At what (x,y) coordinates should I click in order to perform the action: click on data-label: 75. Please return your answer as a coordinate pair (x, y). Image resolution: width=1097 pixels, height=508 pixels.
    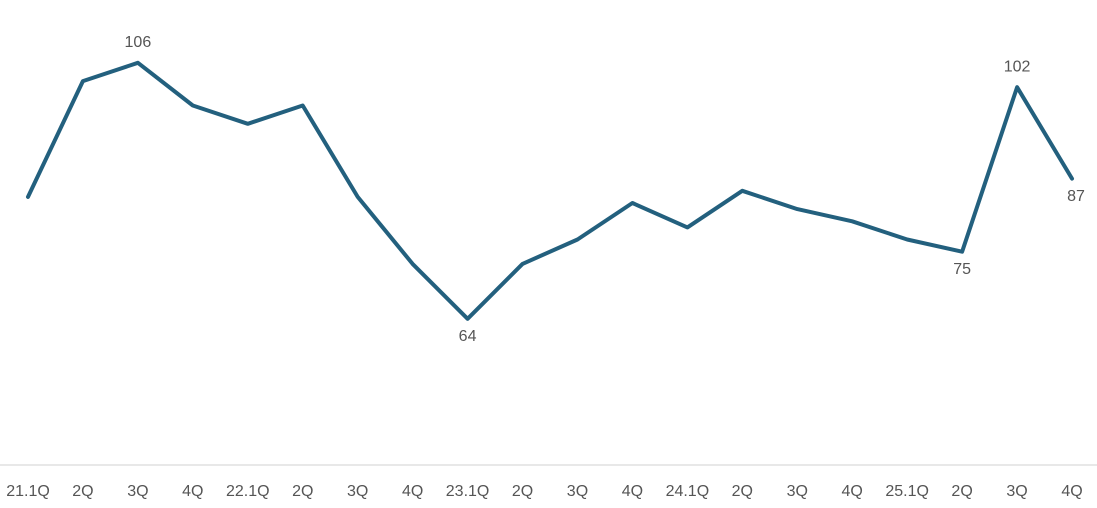
    Looking at the image, I should click on (962, 269).